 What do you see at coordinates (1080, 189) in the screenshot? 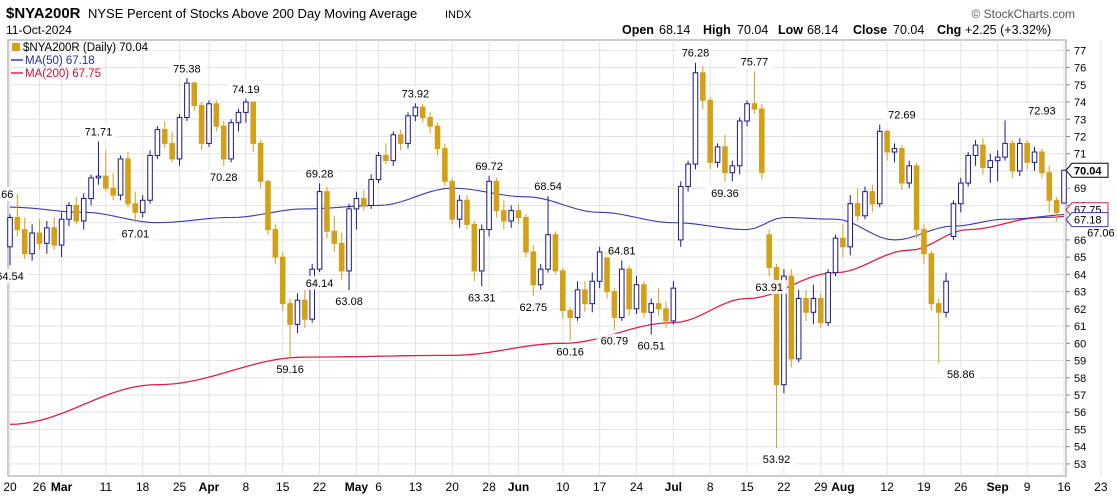
I see `y-tick-label: 69` at bounding box center [1080, 189].